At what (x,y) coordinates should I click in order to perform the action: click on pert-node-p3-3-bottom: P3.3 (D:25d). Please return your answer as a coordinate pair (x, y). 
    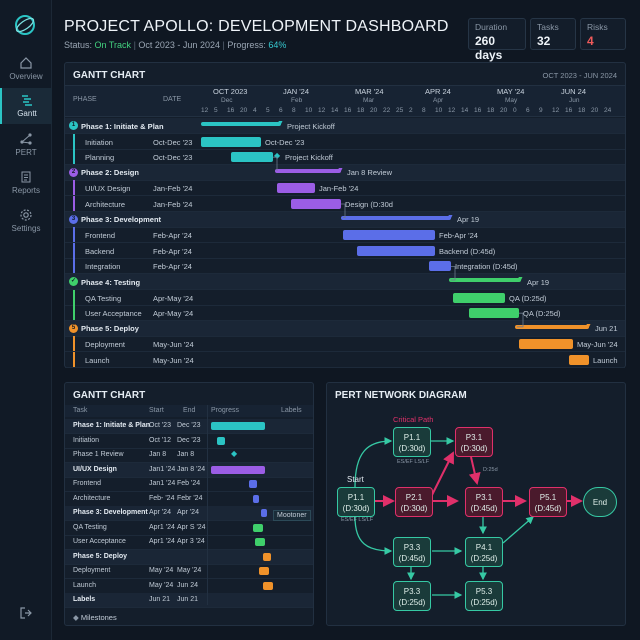
    Looking at the image, I should click on (412, 596).